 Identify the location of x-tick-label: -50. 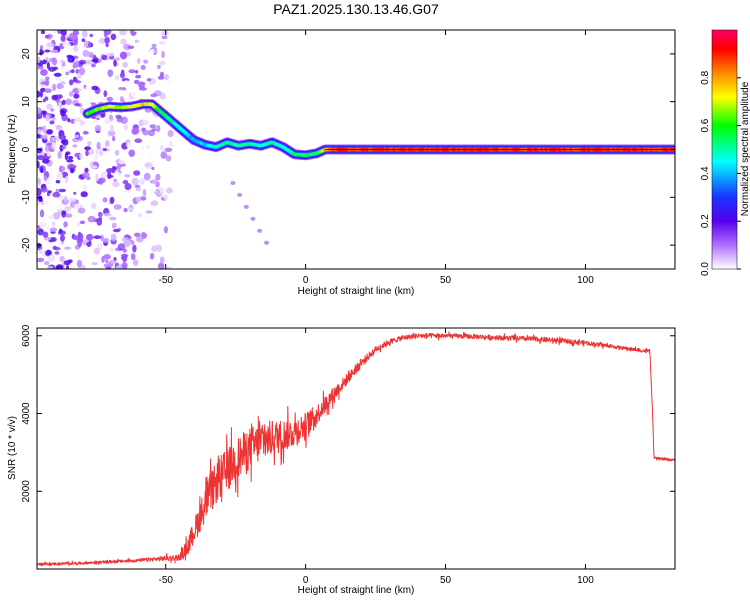
(165, 280).